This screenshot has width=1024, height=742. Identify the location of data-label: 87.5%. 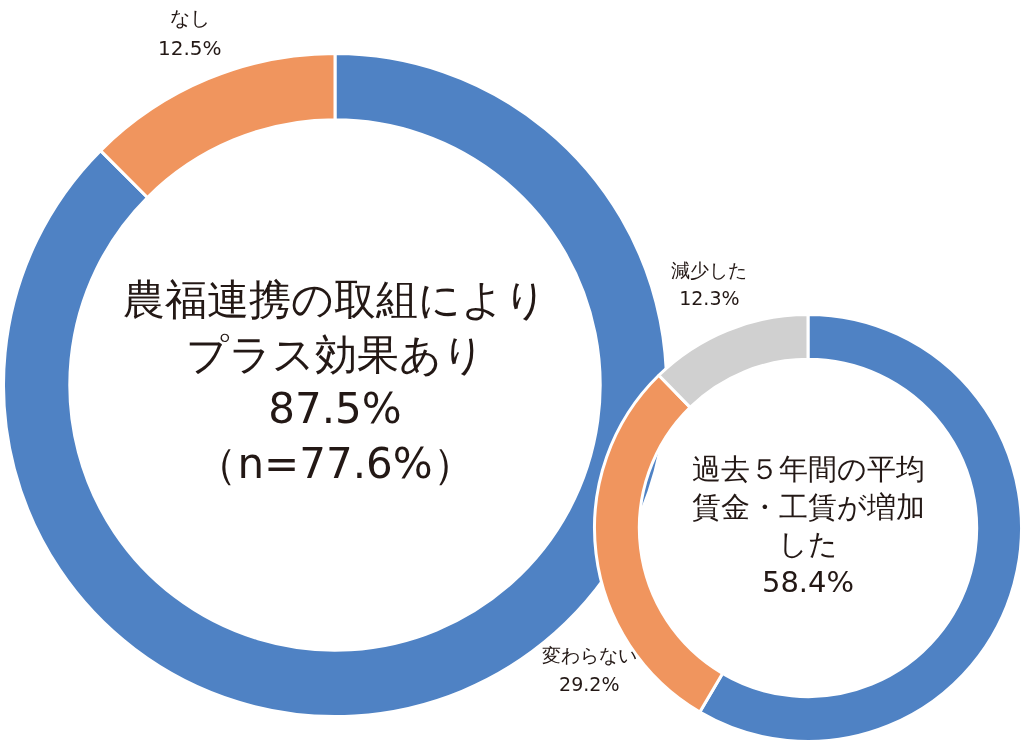
(335, 409).